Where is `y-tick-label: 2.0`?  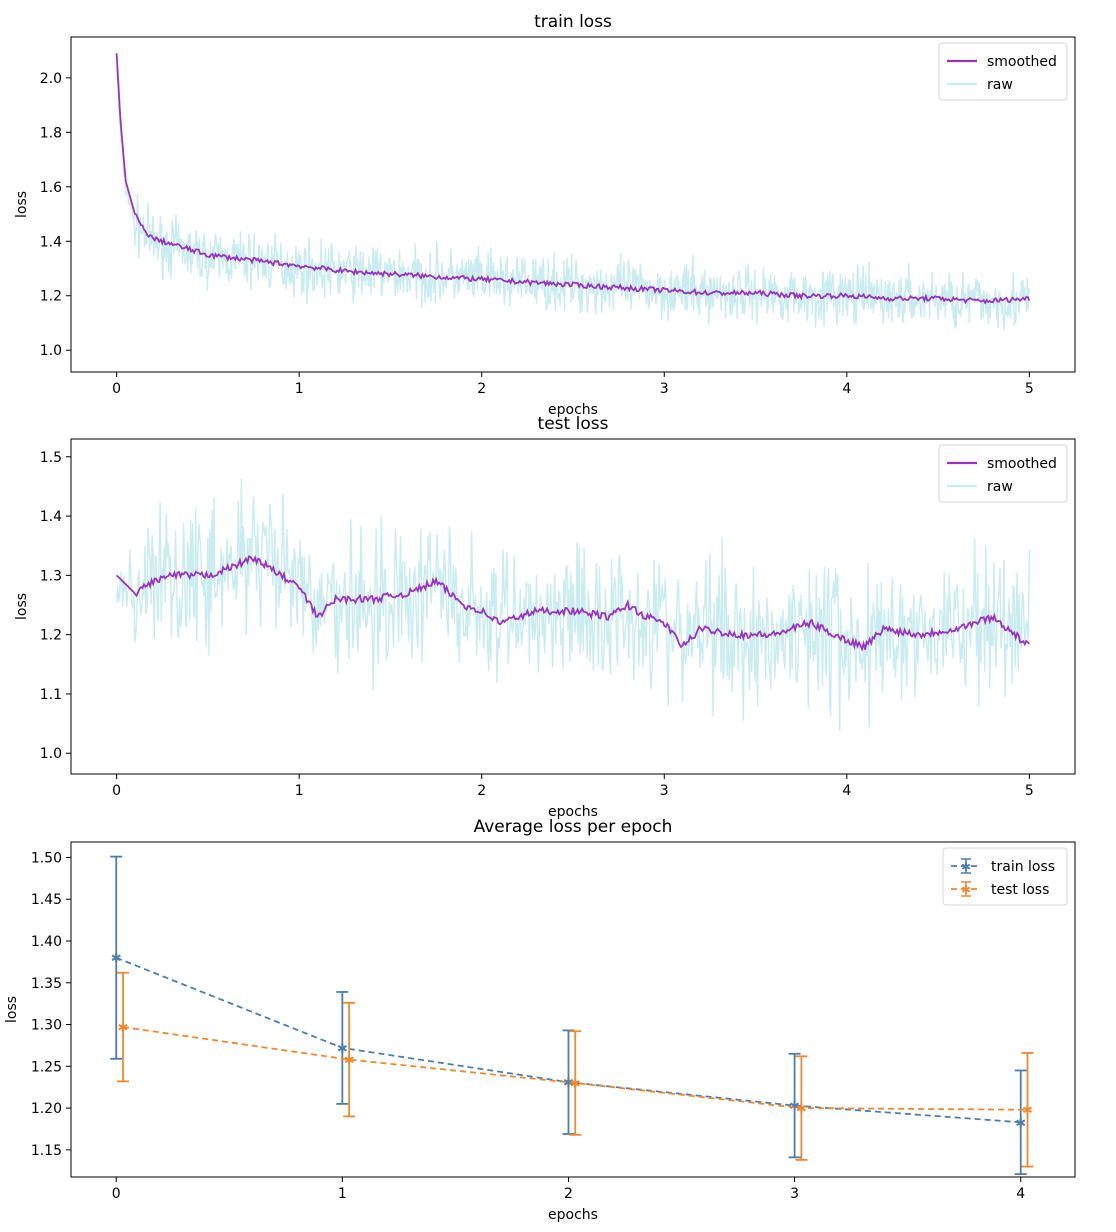
y-tick-label: 2.0 is located at coordinates (51, 79).